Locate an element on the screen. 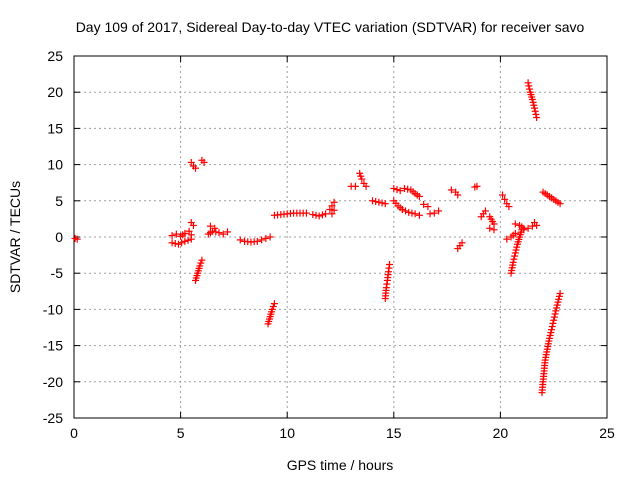 The height and width of the screenshot is (480, 640). y-tick-label: 15 is located at coordinates (55, 128).